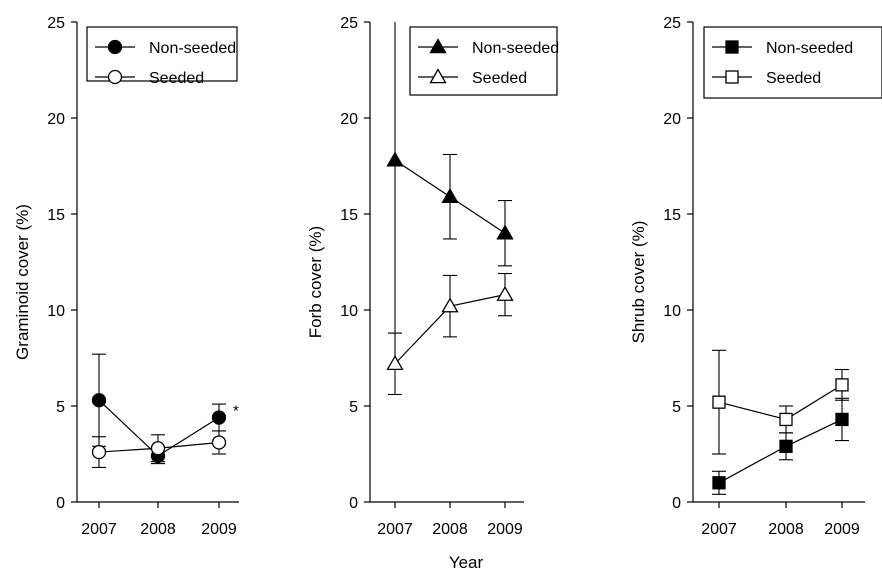 Image resolution: width=882 pixels, height=575 pixels. What do you see at coordinates (466, 562) in the screenshot?
I see `x-axis-label: Year` at bounding box center [466, 562].